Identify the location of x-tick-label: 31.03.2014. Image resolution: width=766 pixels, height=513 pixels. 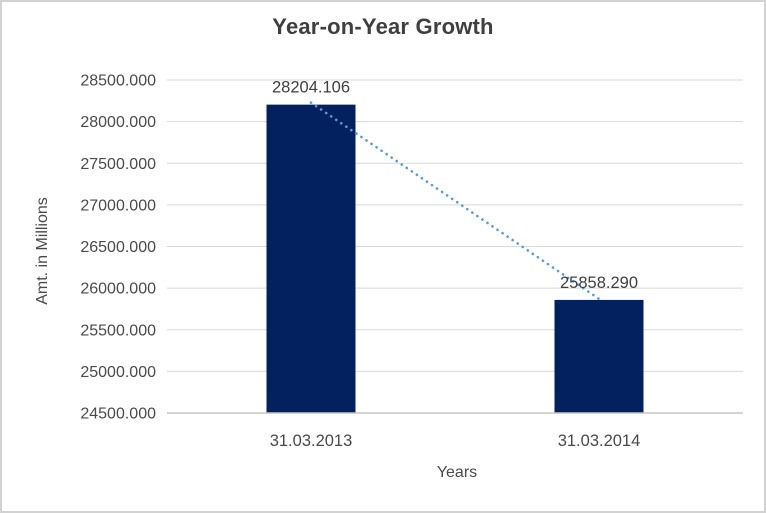
(599, 441).